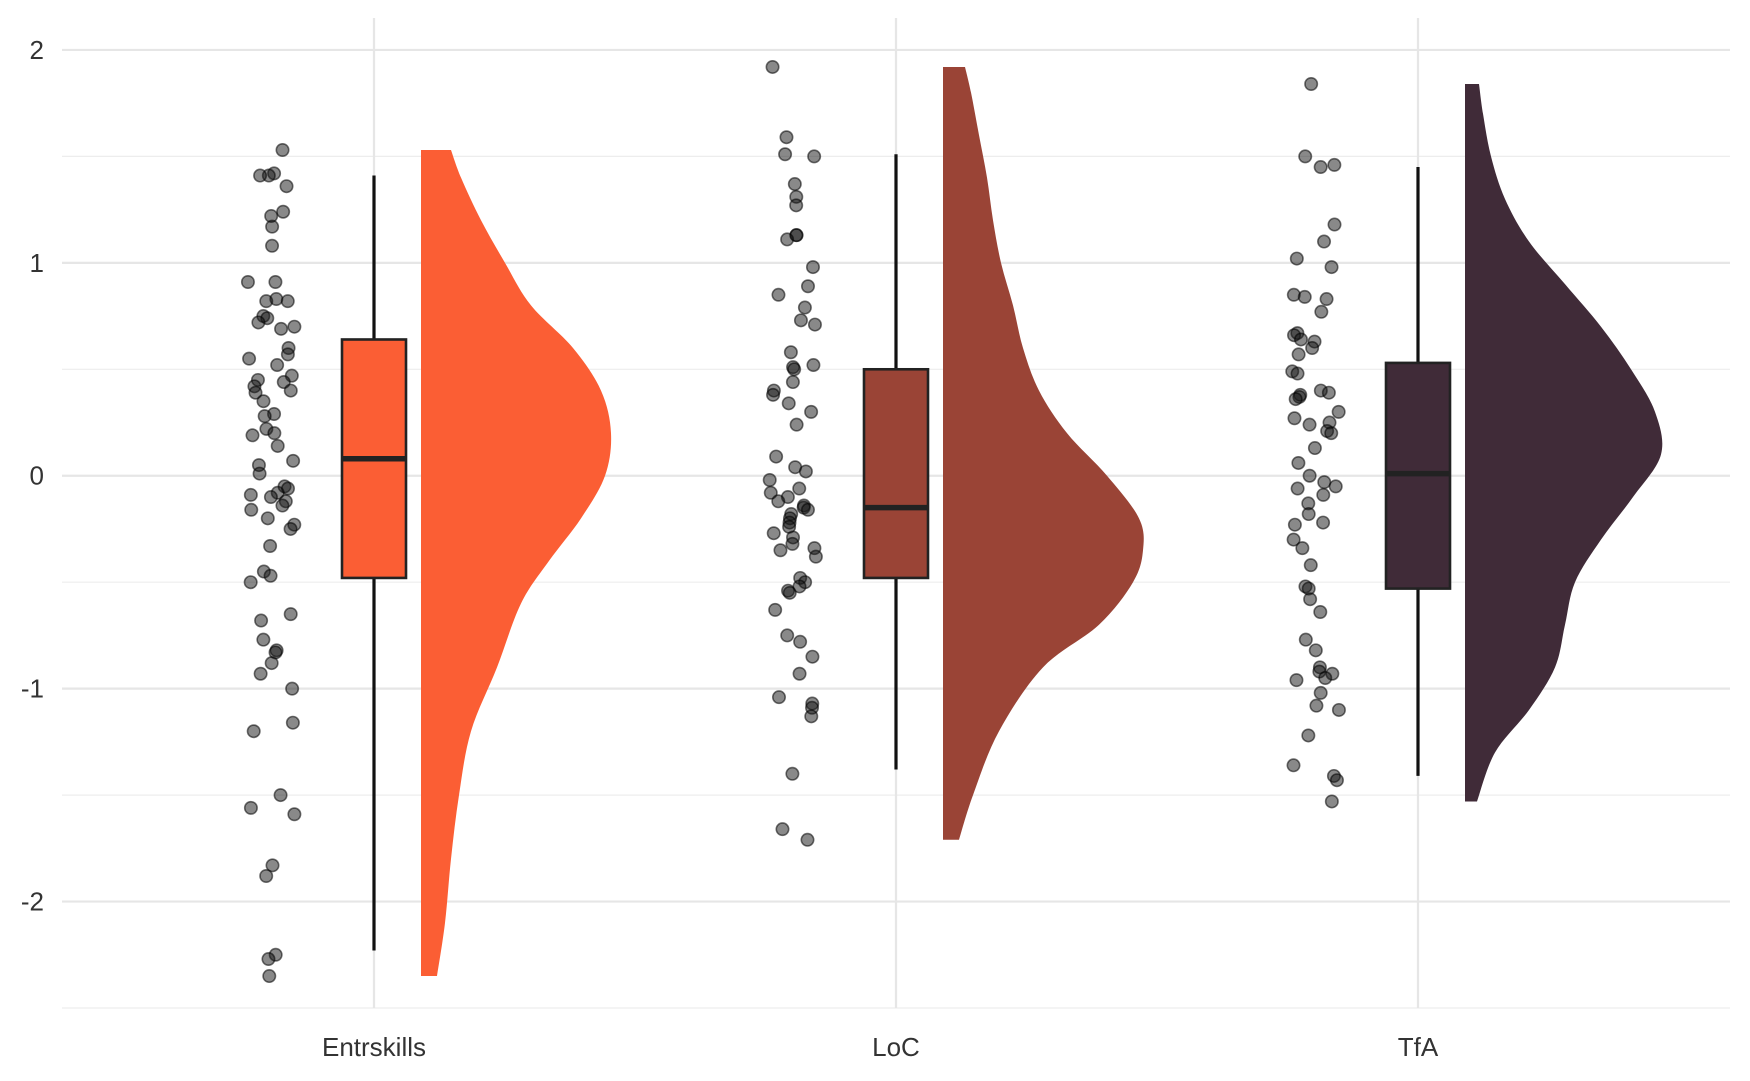 The height and width of the screenshot is (1081, 1750). I want to click on density-cloud-loc, so click(1043, 453).